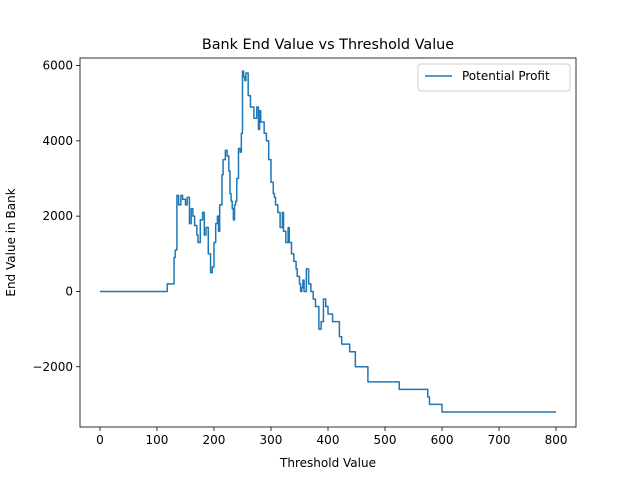 The height and width of the screenshot is (480, 640). I want to click on y-tick-label: 6000, so click(57, 66).